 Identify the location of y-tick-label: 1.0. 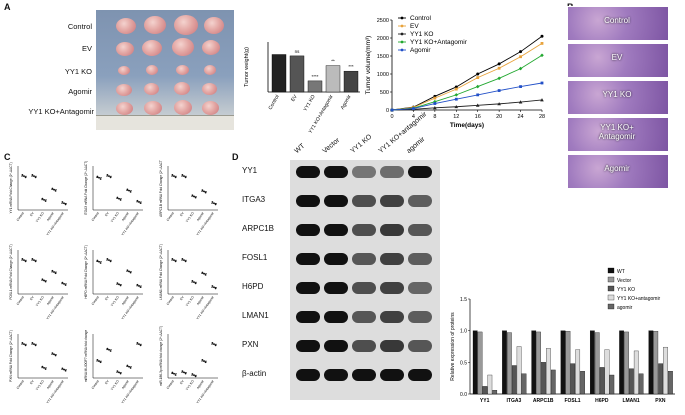
(463, 332).